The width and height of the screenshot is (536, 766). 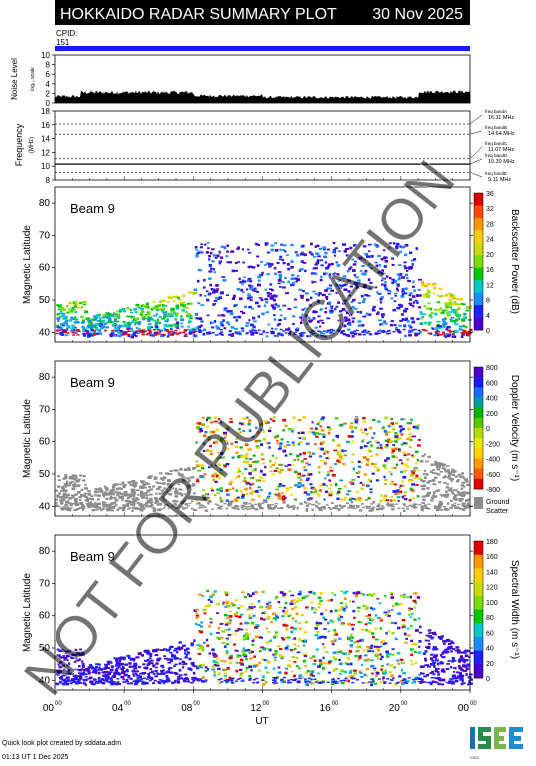 I want to click on freq-band-name: freq bandC, so click(x=496, y=143).